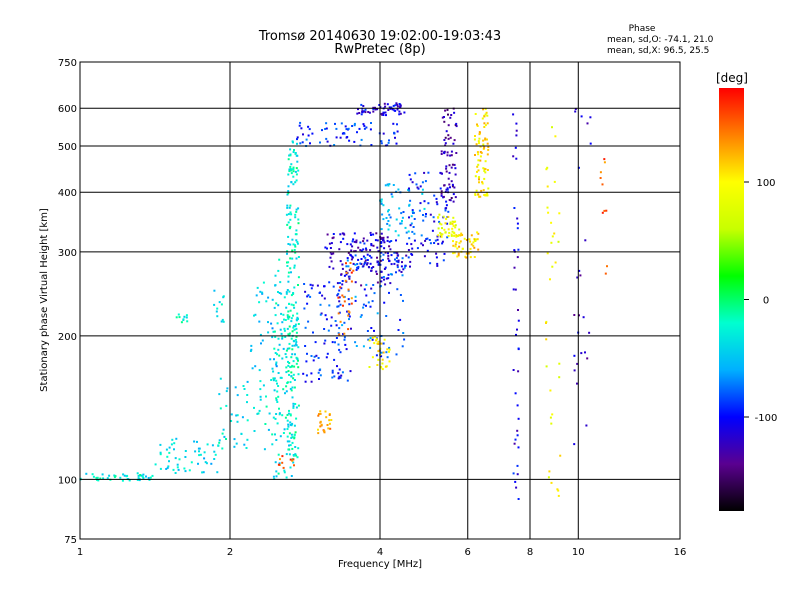 The width and height of the screenshot is (800, 600). What do you see at coordinates (379, 49) in the screenshot?
I see `chart-subtitle: RwPretec (8p)` at bounding box center [379, 49].